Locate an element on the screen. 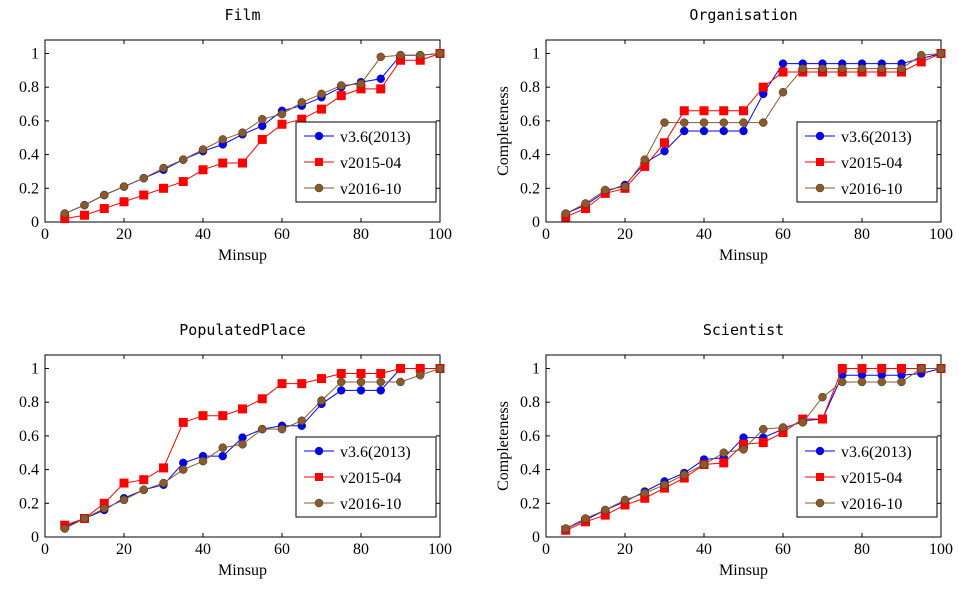 The height and width of the screenshot is (595, 959). y-axis-label: Completeness is located at coordinates (503, 446).